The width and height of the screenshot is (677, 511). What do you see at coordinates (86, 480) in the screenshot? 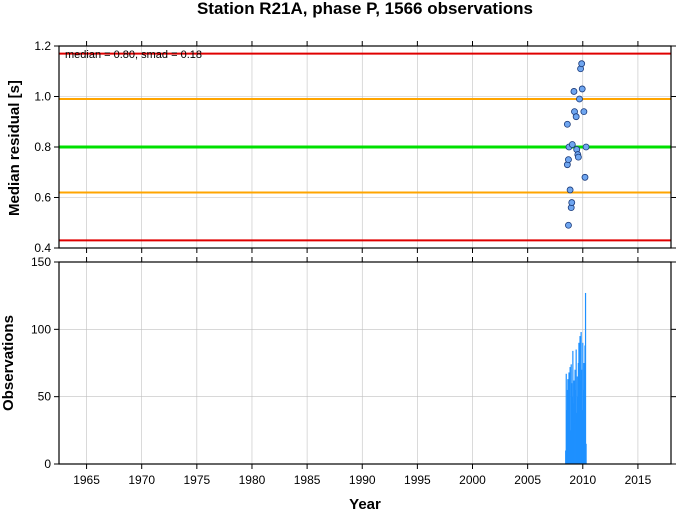
I see `x-tick-label: 1965` at bounding box center [86, 480].